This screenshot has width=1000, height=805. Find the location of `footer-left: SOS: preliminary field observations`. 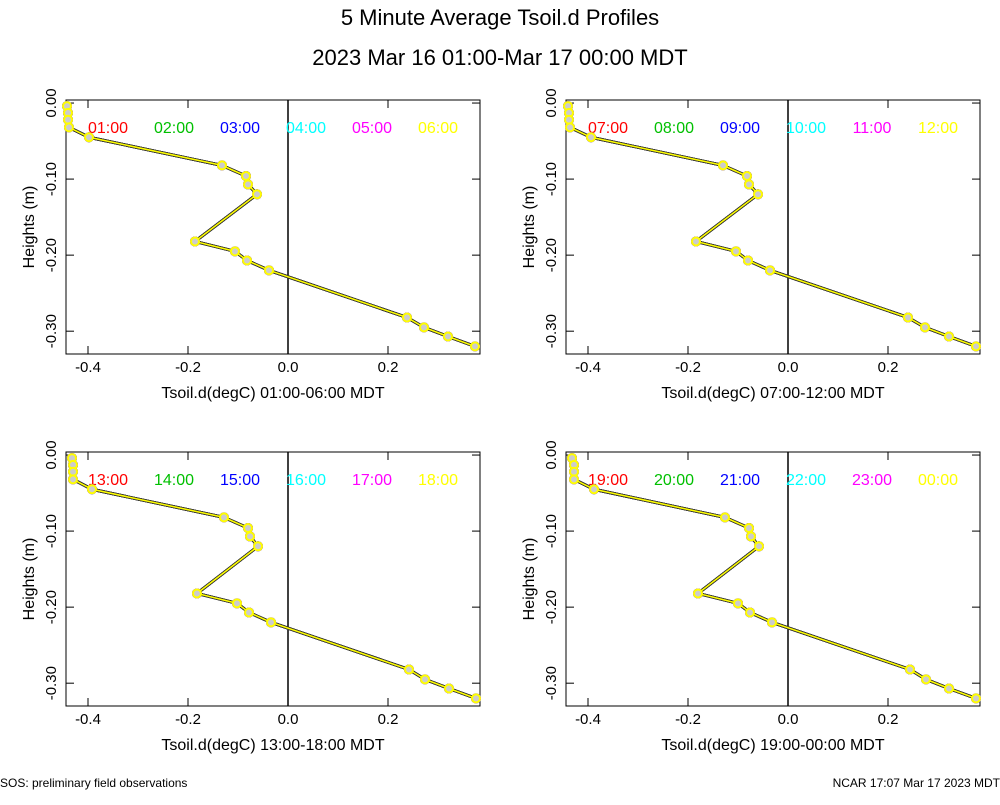

footer-left: SOS: preliminary field observations is located at coordinates (93, 783).